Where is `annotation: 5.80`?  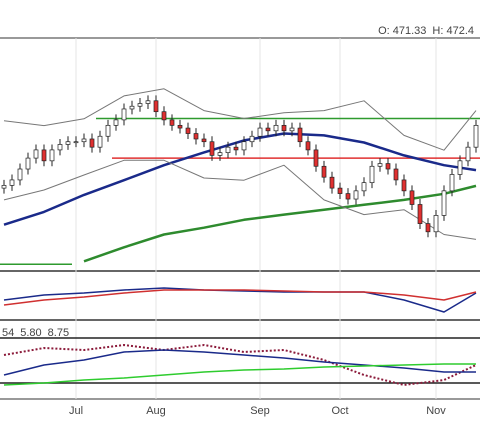
annotation: 5.80 is located at coordinates (30, 333).